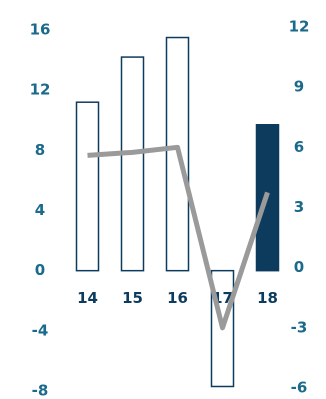 The height and width of the screenshot is (399, 326). What do you see at coordinates (299, 388) in the screenshot?
I see `y2-tick-label: -6` at bounding box center [299, 388].